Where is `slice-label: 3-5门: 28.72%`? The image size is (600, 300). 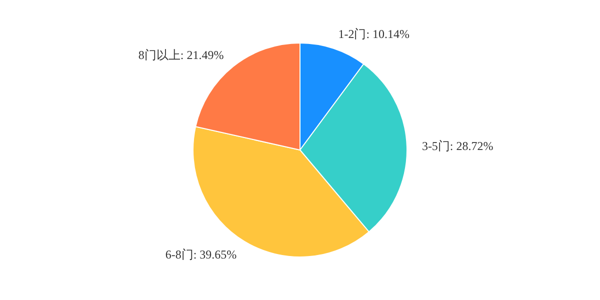
slice-label: 3-5门: 28.72% is located at coordinates (458, 146).